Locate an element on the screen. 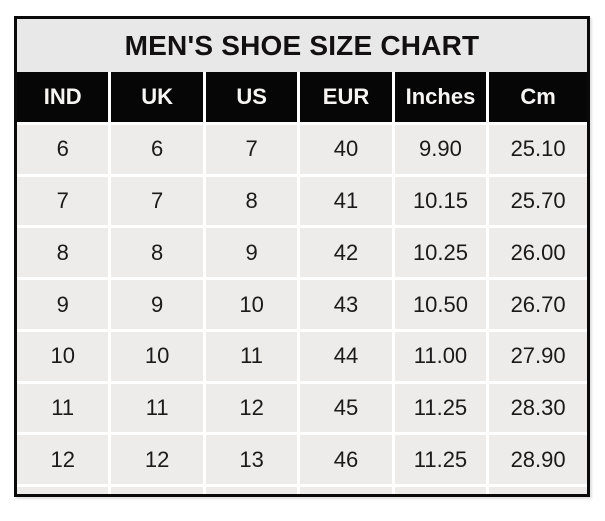 This screenshot has width=605, height=521. table-spacer-row is located at coordinates (302, 490).